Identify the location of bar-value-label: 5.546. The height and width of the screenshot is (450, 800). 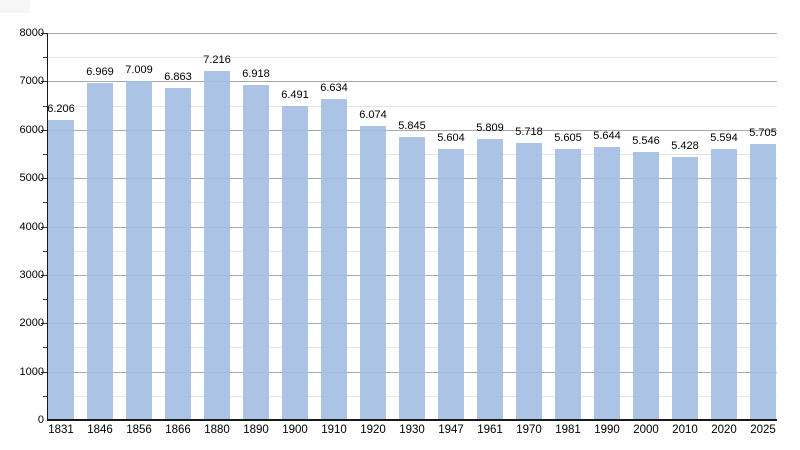
(646, 140).